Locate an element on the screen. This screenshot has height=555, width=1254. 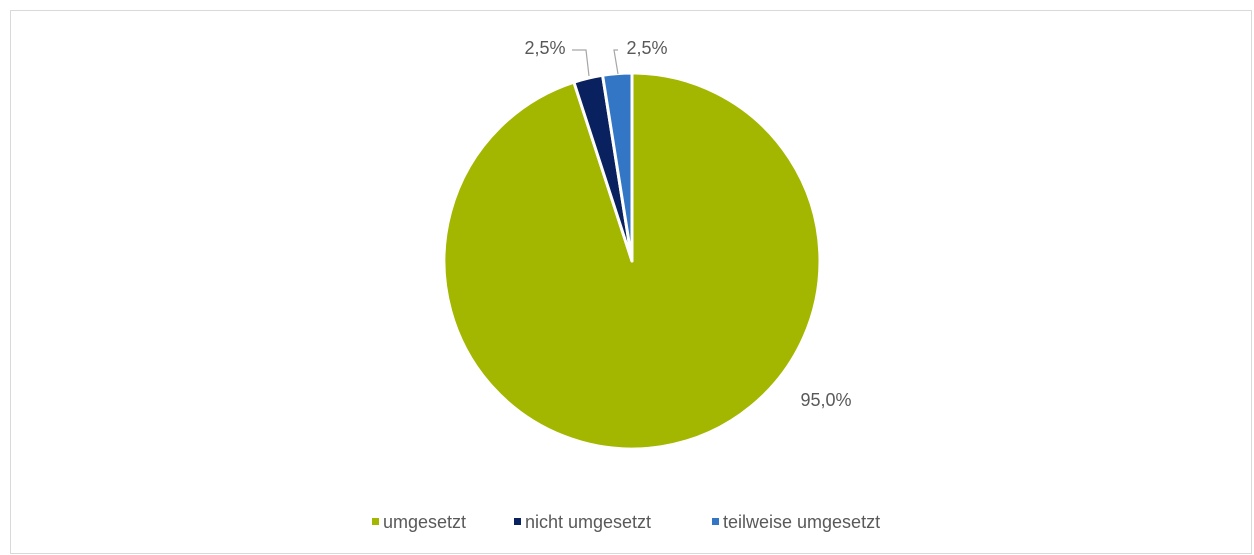
legend-swatch-nicht-umgesetzt is located at coordinates (517, 521).